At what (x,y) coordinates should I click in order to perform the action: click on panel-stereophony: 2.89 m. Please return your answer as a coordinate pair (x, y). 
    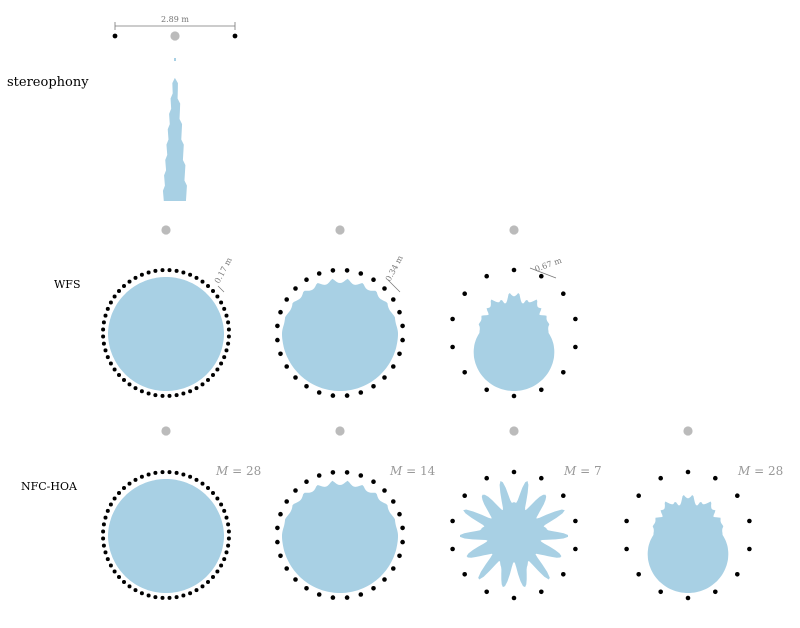
    Looking at the image, I should click on (175, 108).